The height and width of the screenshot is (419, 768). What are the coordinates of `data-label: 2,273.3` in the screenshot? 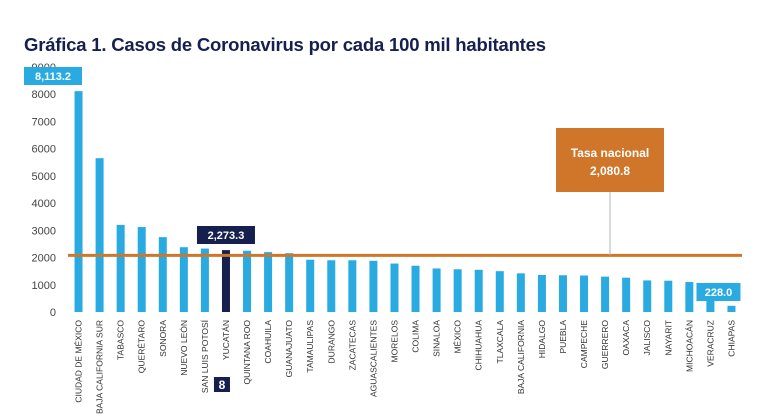 It's located at (226, 236).